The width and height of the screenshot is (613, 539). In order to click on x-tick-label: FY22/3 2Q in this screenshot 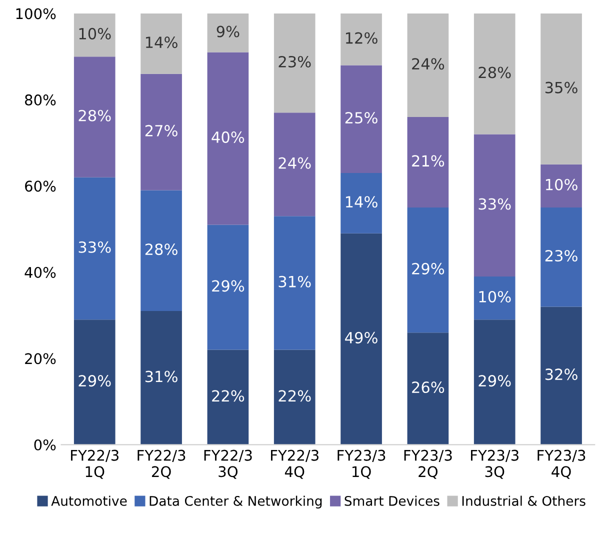, I will do `click(162, 464)`.